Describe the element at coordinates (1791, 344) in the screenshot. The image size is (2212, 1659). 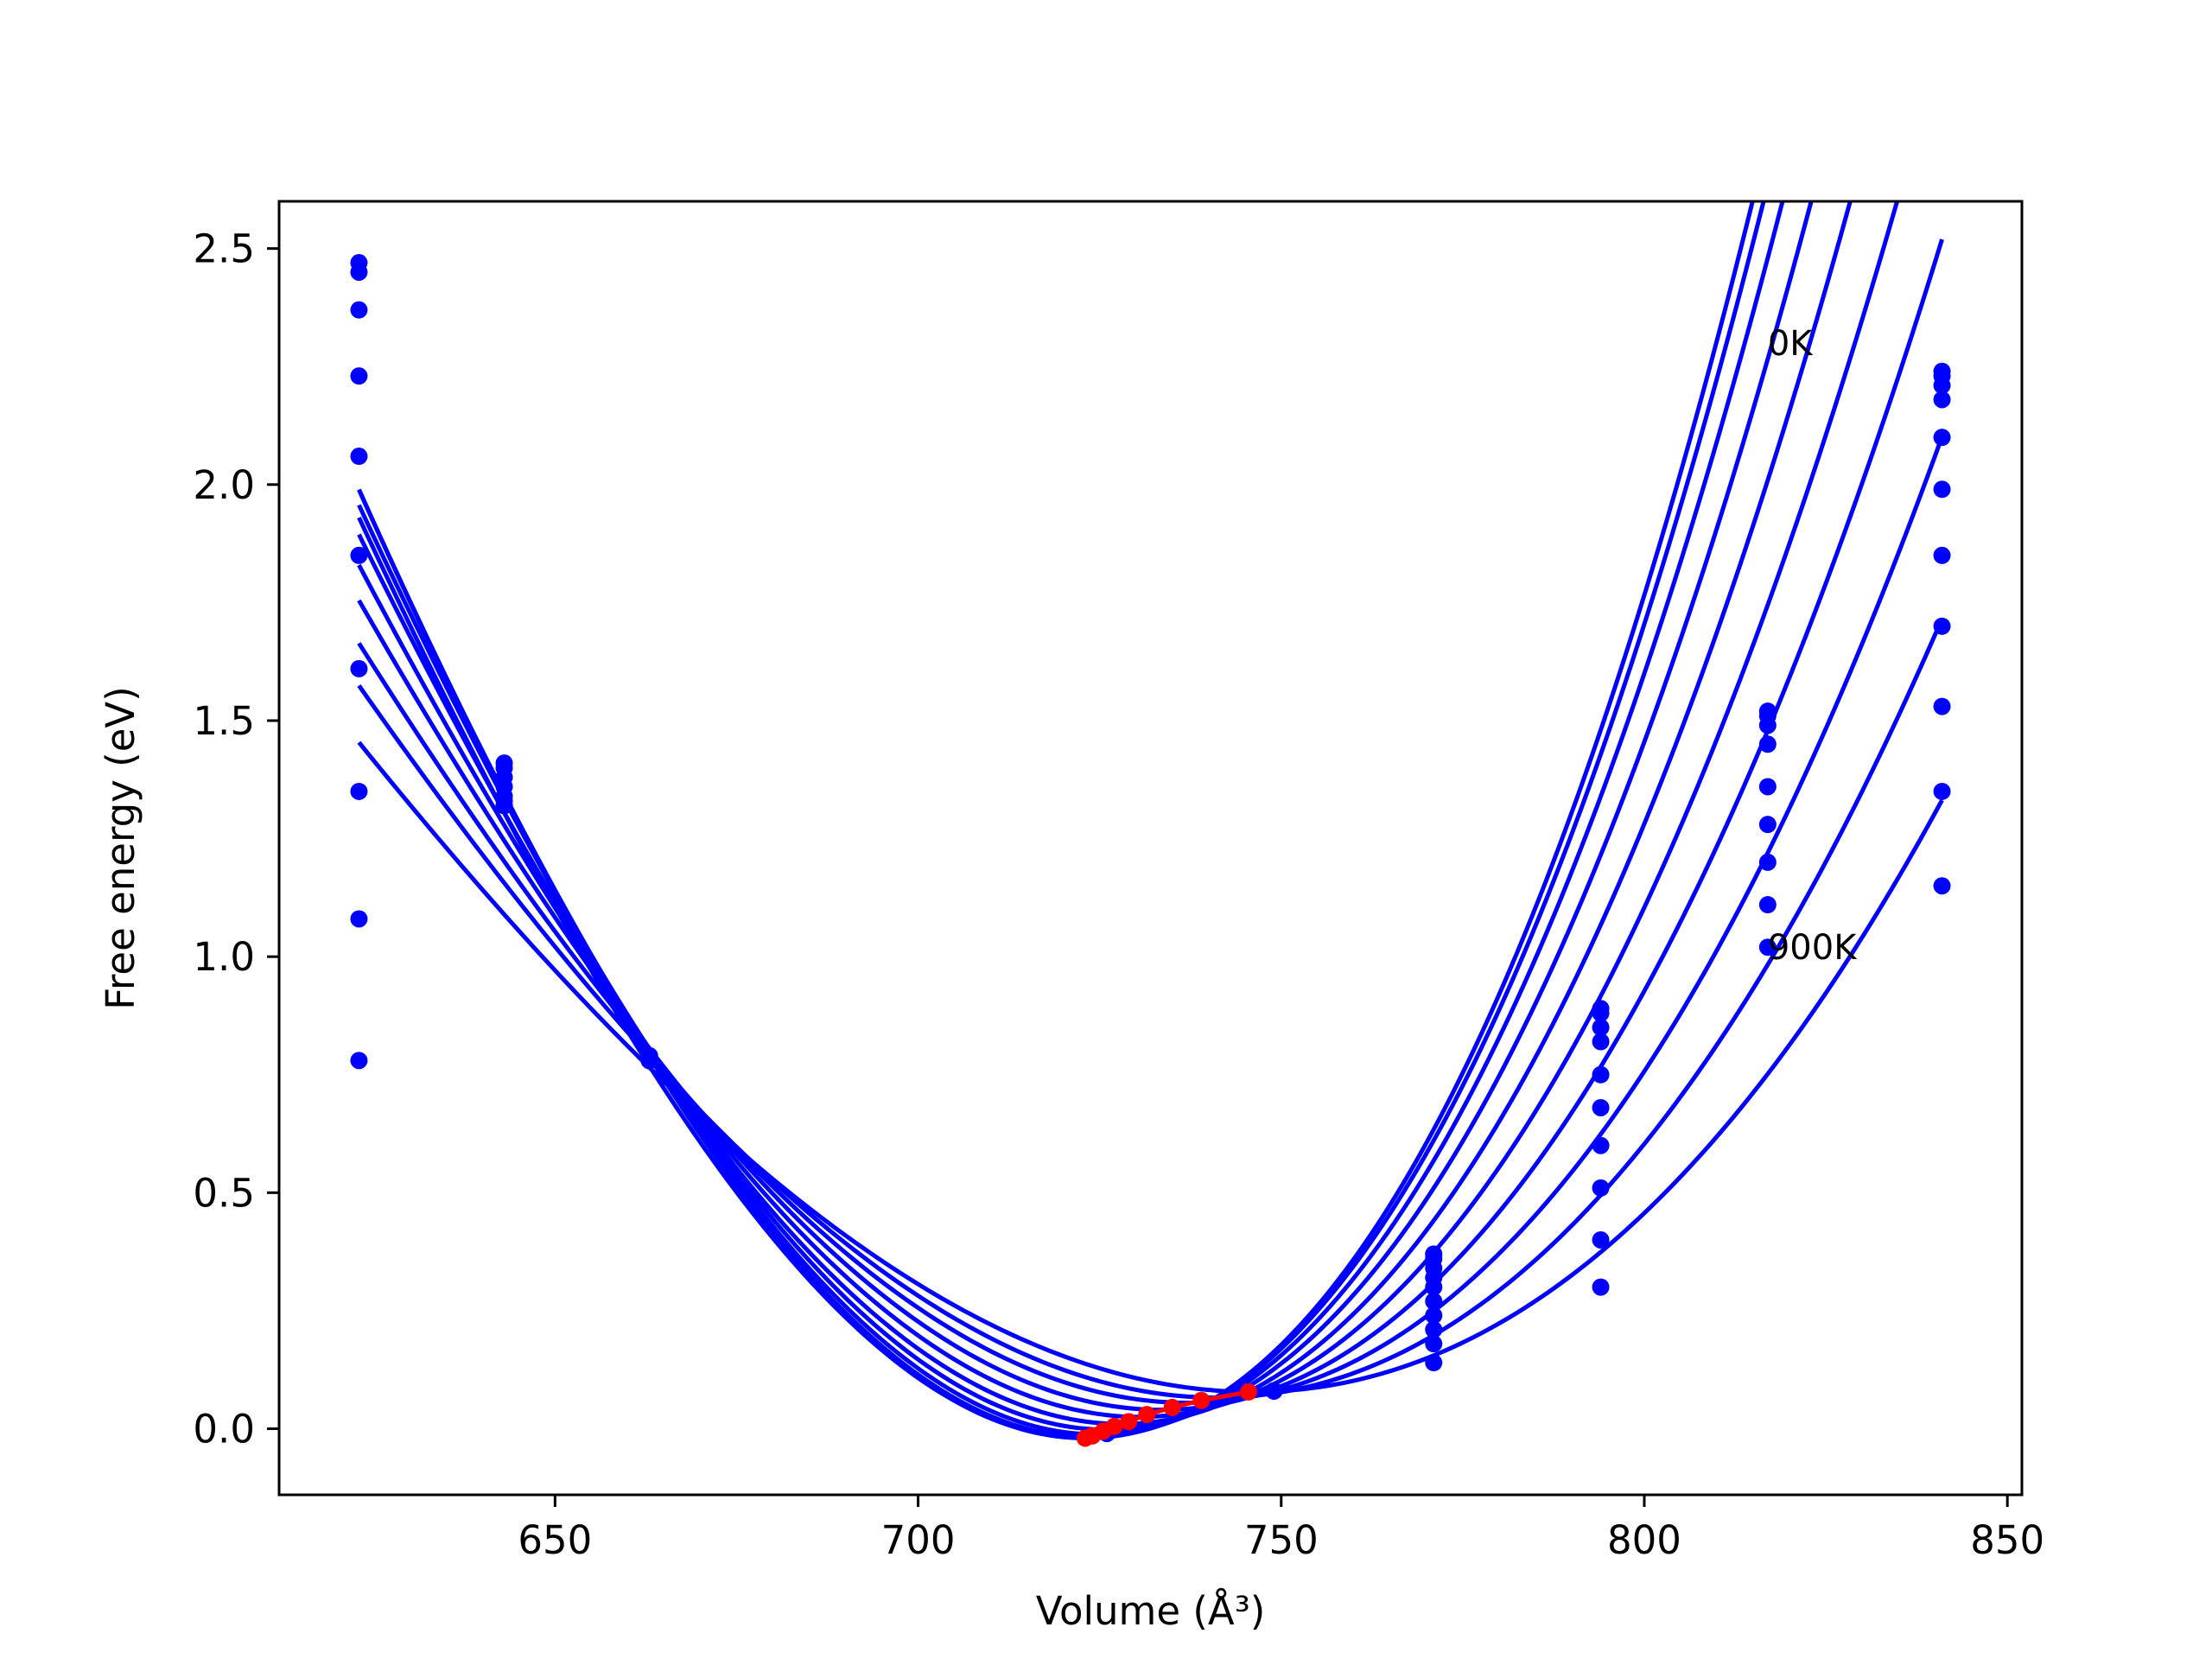
I see `annotation-0K: 0K` at that location.